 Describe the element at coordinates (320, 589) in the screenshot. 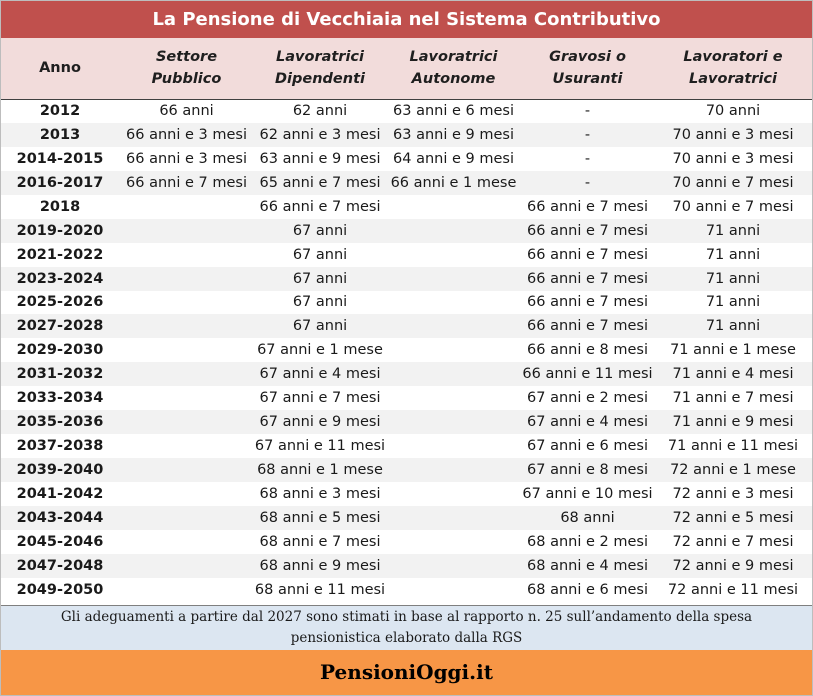

I see `age-cell: 68 anni e 11 mesi` at that location.